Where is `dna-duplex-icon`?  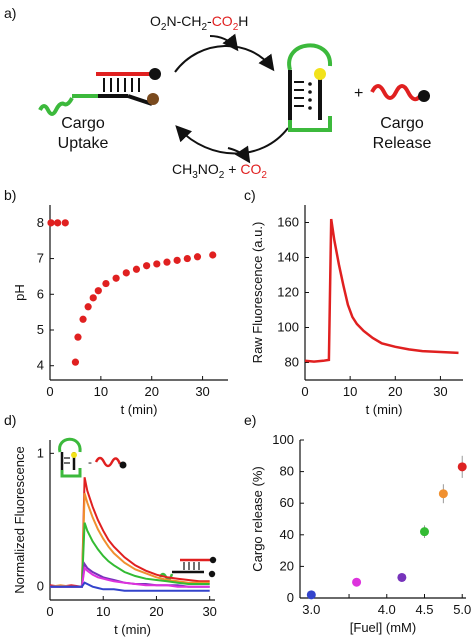
dna-duplex-icon is located at coordinates (99, 92).